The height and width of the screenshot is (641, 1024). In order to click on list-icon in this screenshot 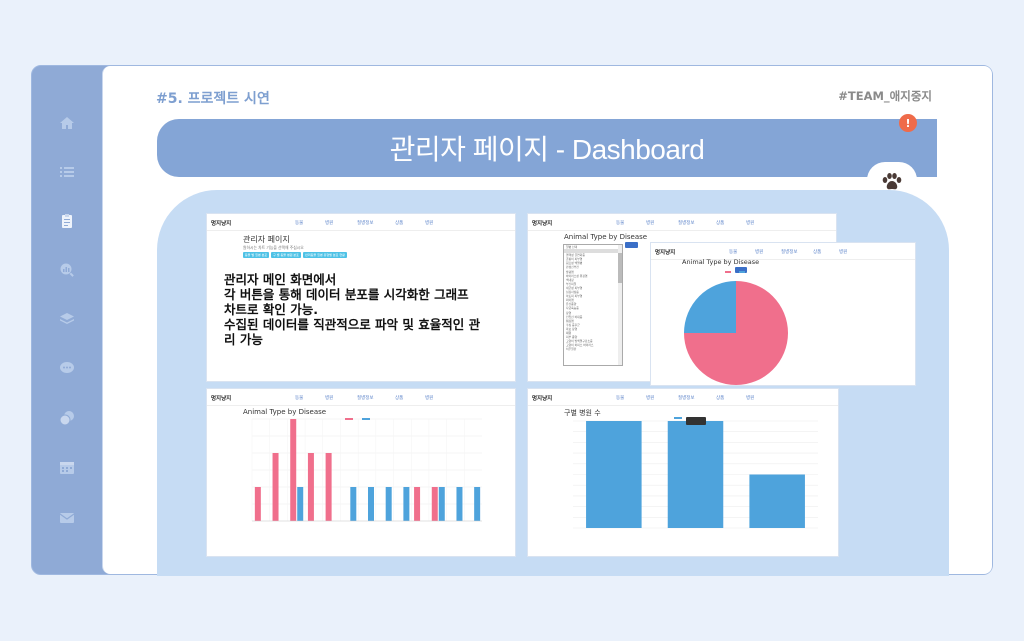, I will do `click(67, 172)`.